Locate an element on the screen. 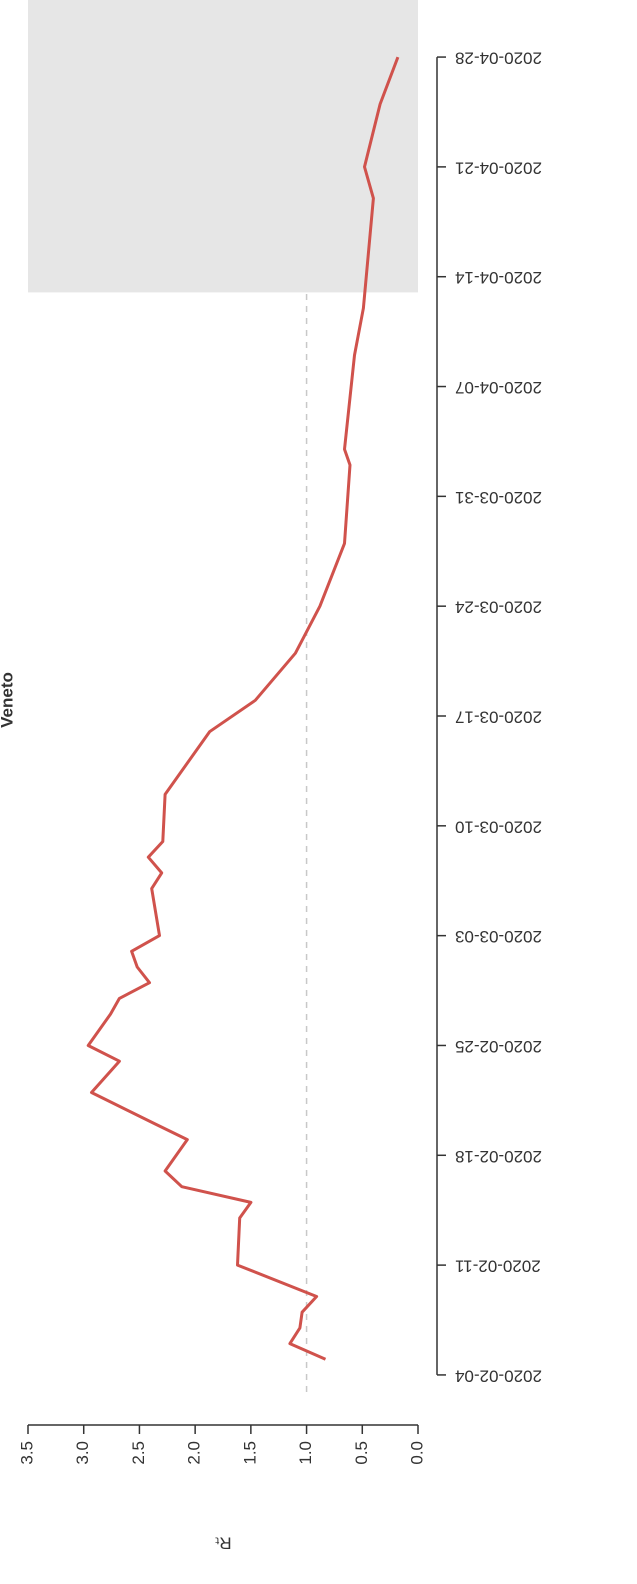 Image resolution: width=637 pixels, height=1584 pixels. x-tick-label: 2020-03-10 is located at coordinates (498, 826).